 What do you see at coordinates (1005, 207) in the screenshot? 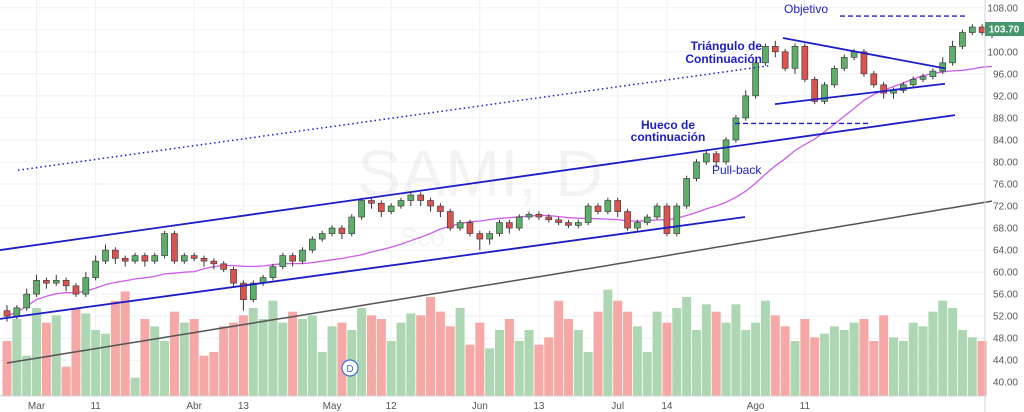
I see `price-tick-label: 72.00` at bounding box center [1005, 207].